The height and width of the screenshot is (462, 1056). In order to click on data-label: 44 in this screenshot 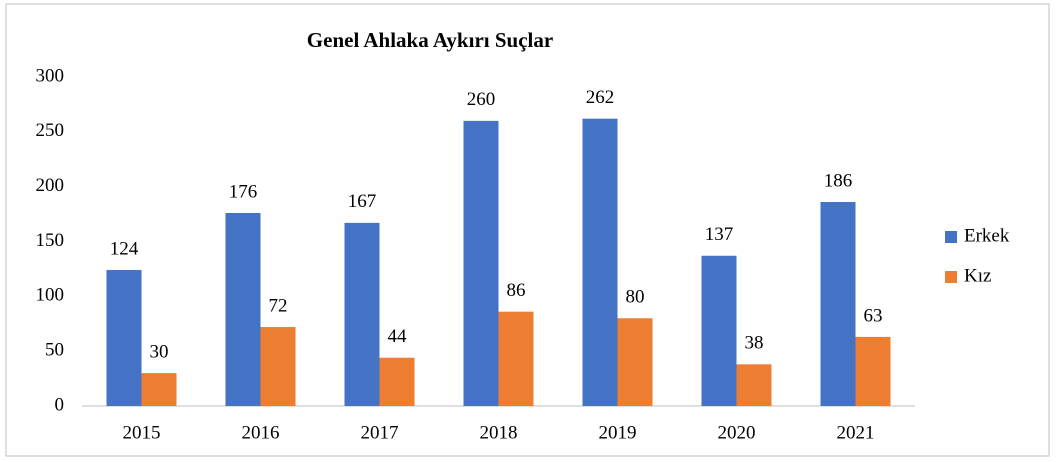, I will do `click(398, 336)`.